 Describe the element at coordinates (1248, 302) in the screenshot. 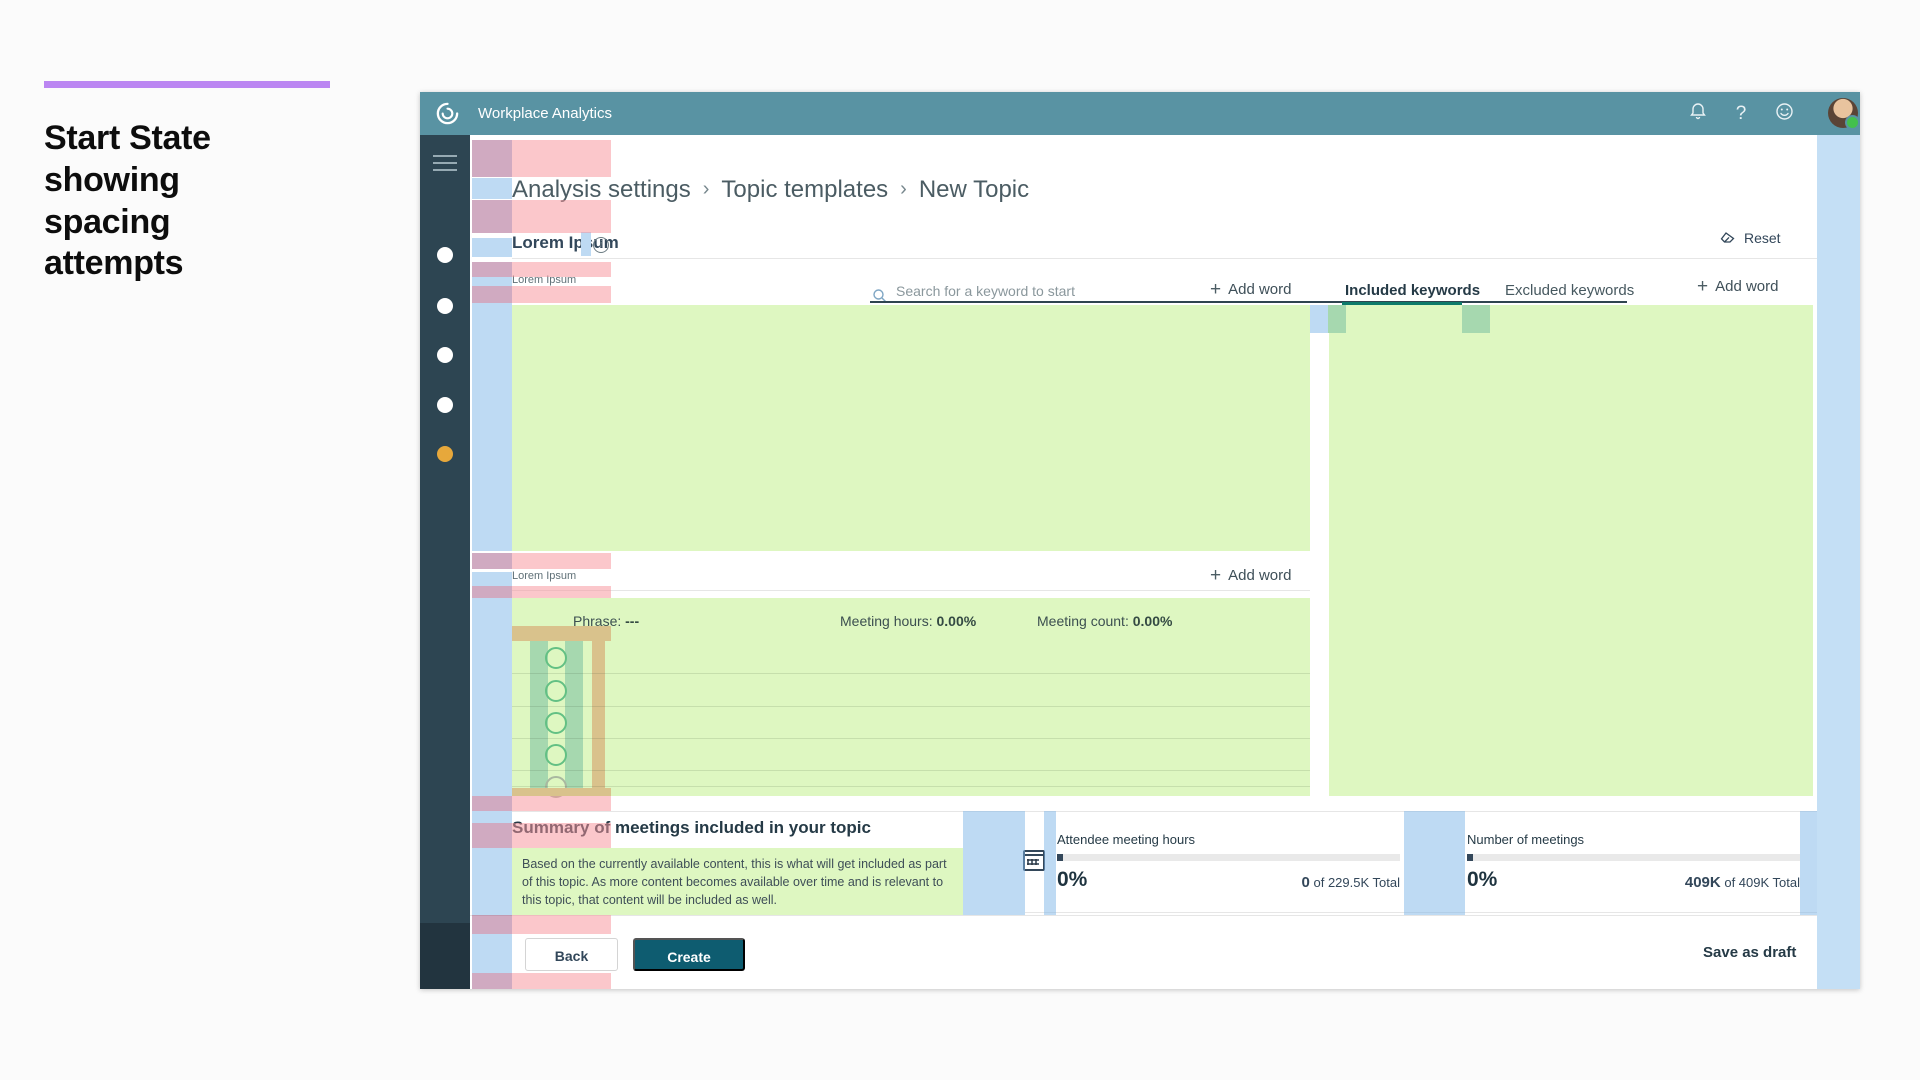

I see `search-underline` at that location.